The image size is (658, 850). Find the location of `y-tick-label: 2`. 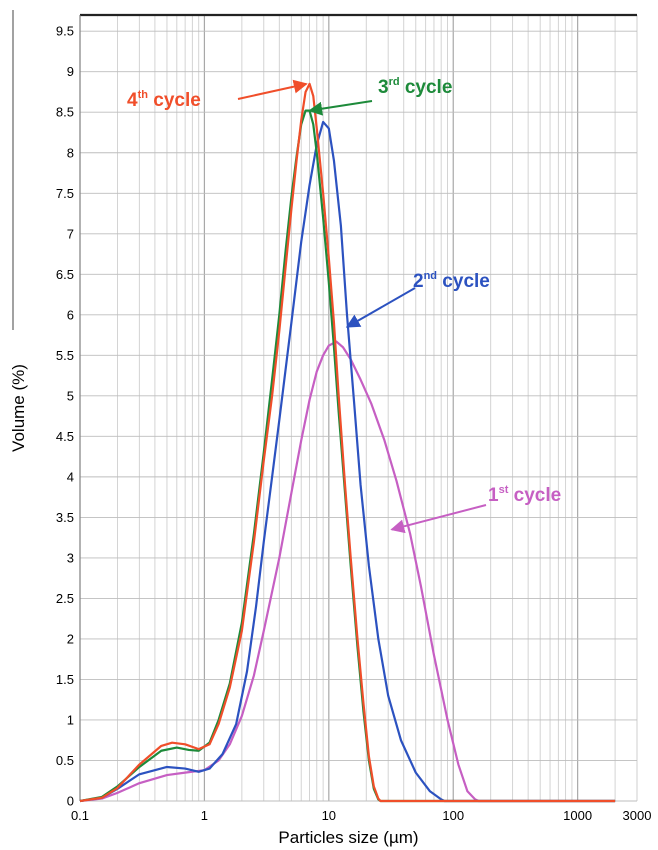

y-tick-label: 2 is located at coordinates (70, 638).